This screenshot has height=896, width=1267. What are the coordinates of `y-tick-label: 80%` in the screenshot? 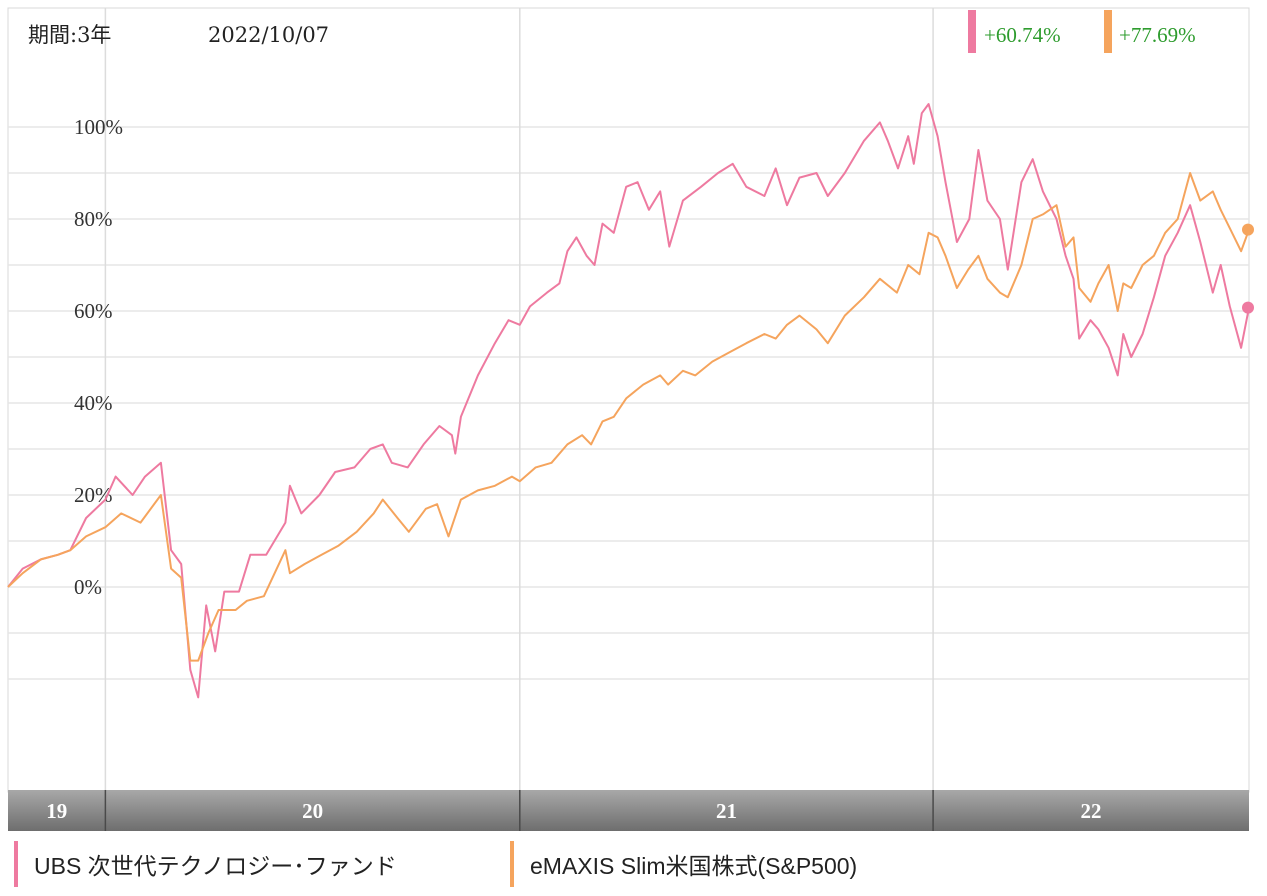 It's located at (93, 219).